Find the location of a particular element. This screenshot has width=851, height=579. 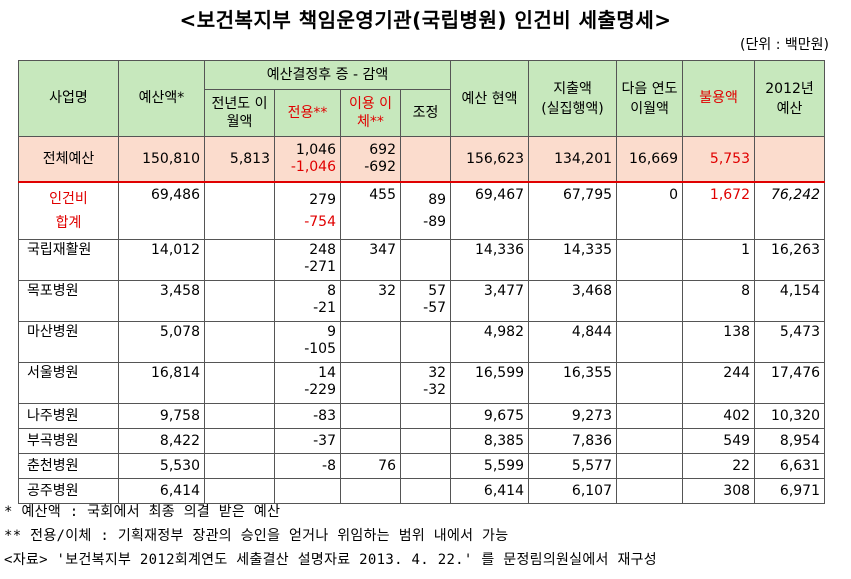

cell-unused: 244 is located at coordinates (719, 383).